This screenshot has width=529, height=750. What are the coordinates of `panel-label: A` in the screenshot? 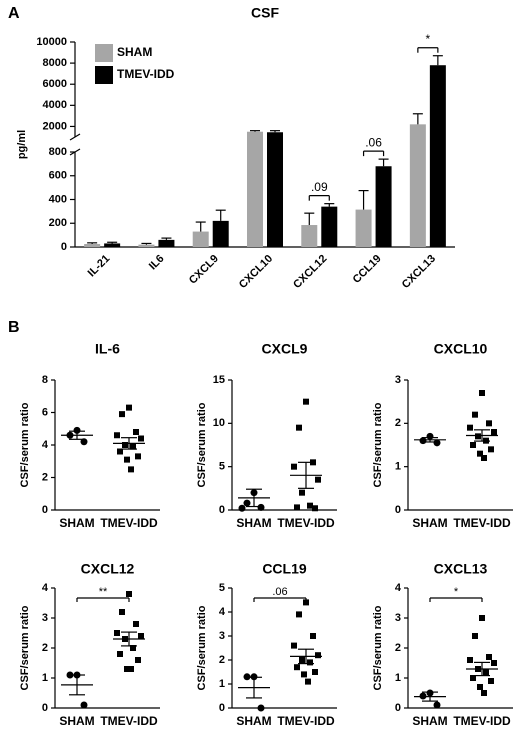 It's located at (14, 13).